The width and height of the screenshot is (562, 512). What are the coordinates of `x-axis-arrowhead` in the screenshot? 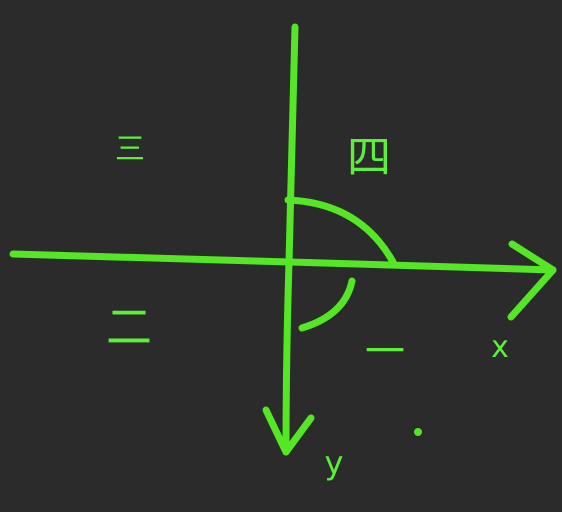 It's located at (532, 280).